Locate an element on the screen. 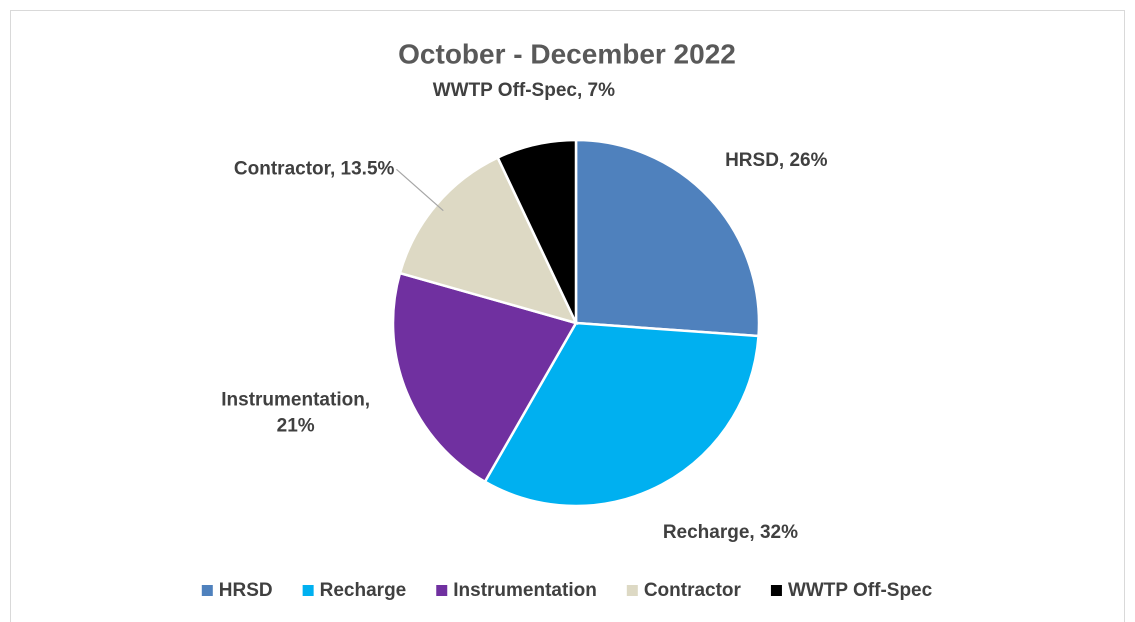 This screenshot has height=622, width=1135. chart-title: October - December 2022 is located at coordinates (567, 53).